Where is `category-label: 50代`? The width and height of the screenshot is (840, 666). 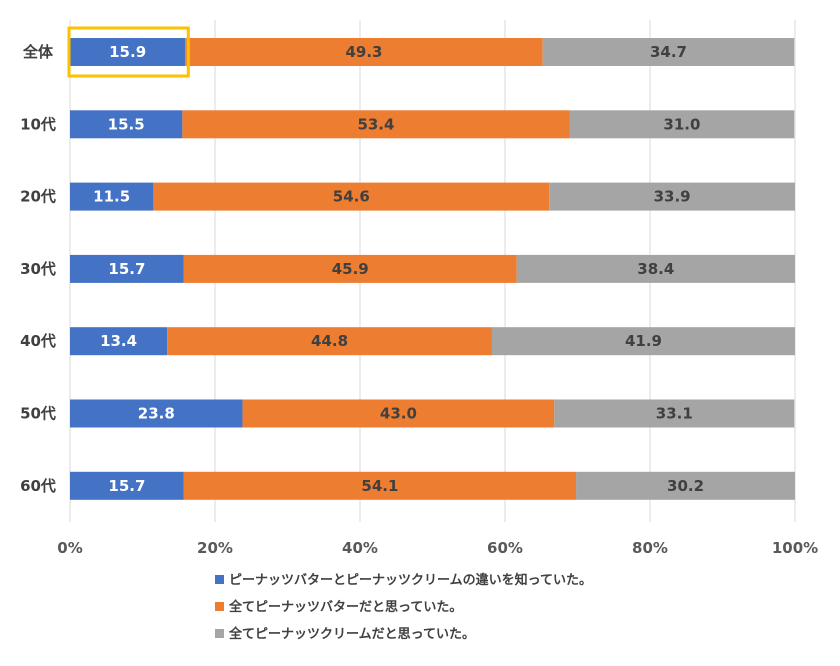
category-label: 50代 is located at coordinates (38, 414).